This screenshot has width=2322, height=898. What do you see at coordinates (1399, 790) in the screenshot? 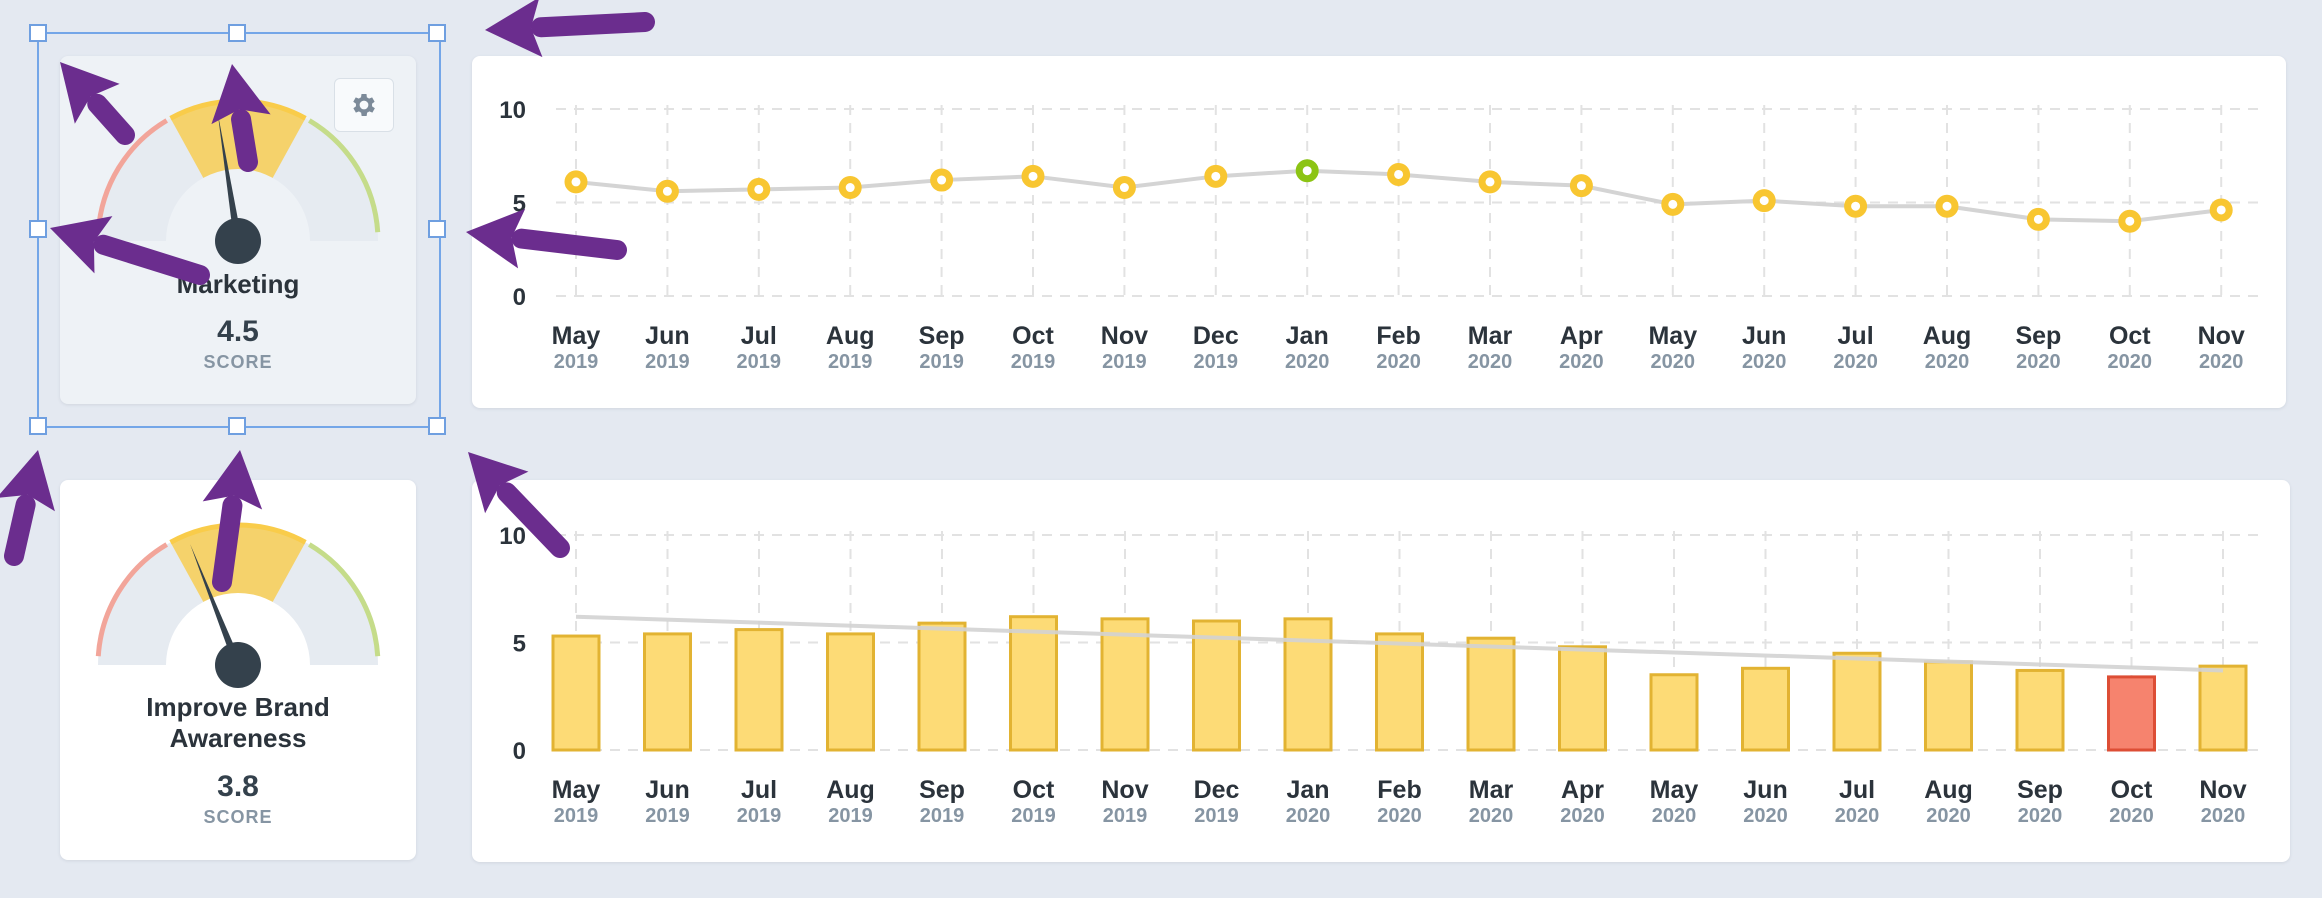
I see `x-tick-label: Feb` at bounding box center [1399, 790].